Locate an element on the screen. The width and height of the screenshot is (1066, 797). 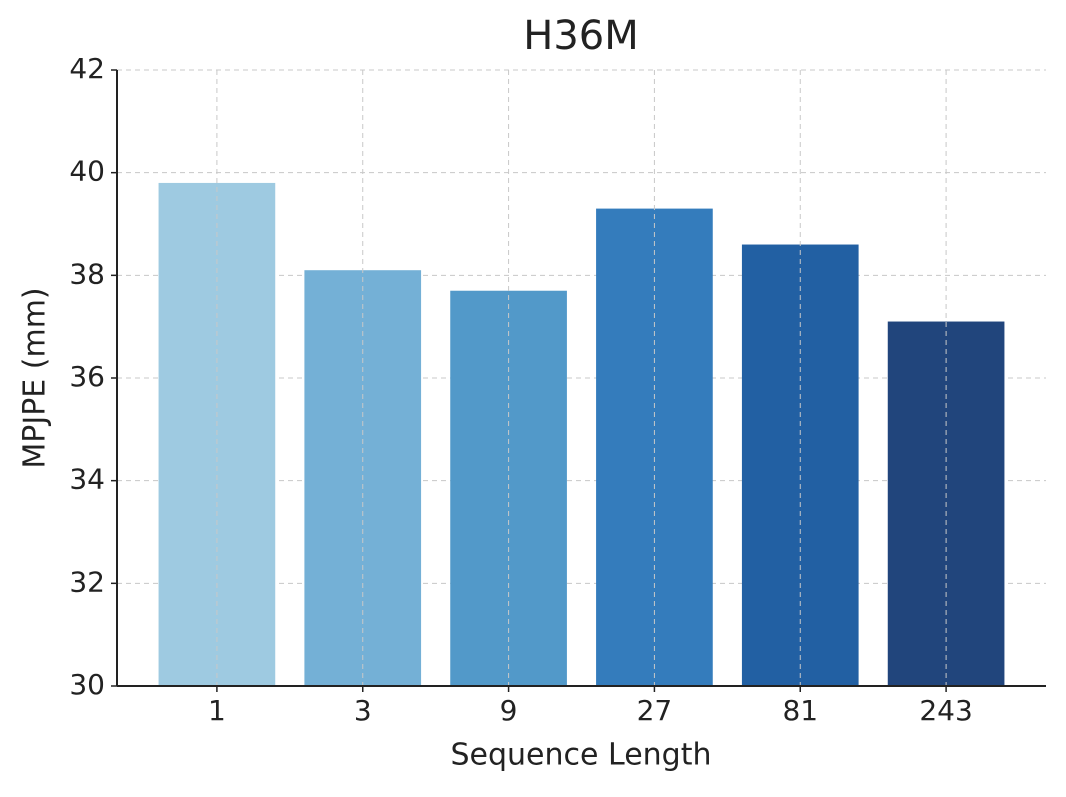
x-tick-label: 81 is located at coordinates (800, 710).